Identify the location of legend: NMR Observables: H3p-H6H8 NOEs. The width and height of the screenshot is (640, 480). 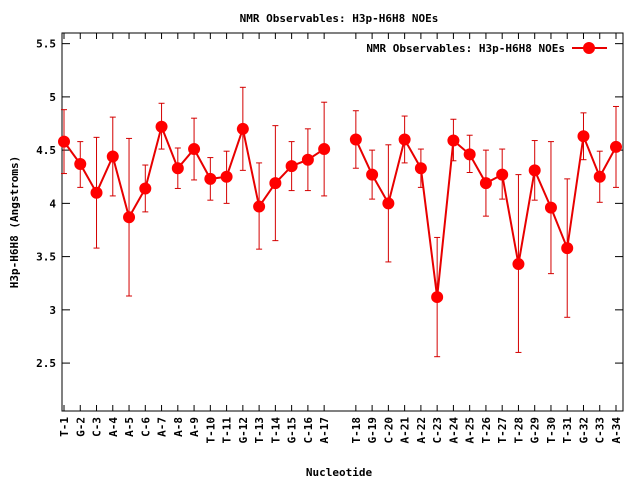
(486, 48).